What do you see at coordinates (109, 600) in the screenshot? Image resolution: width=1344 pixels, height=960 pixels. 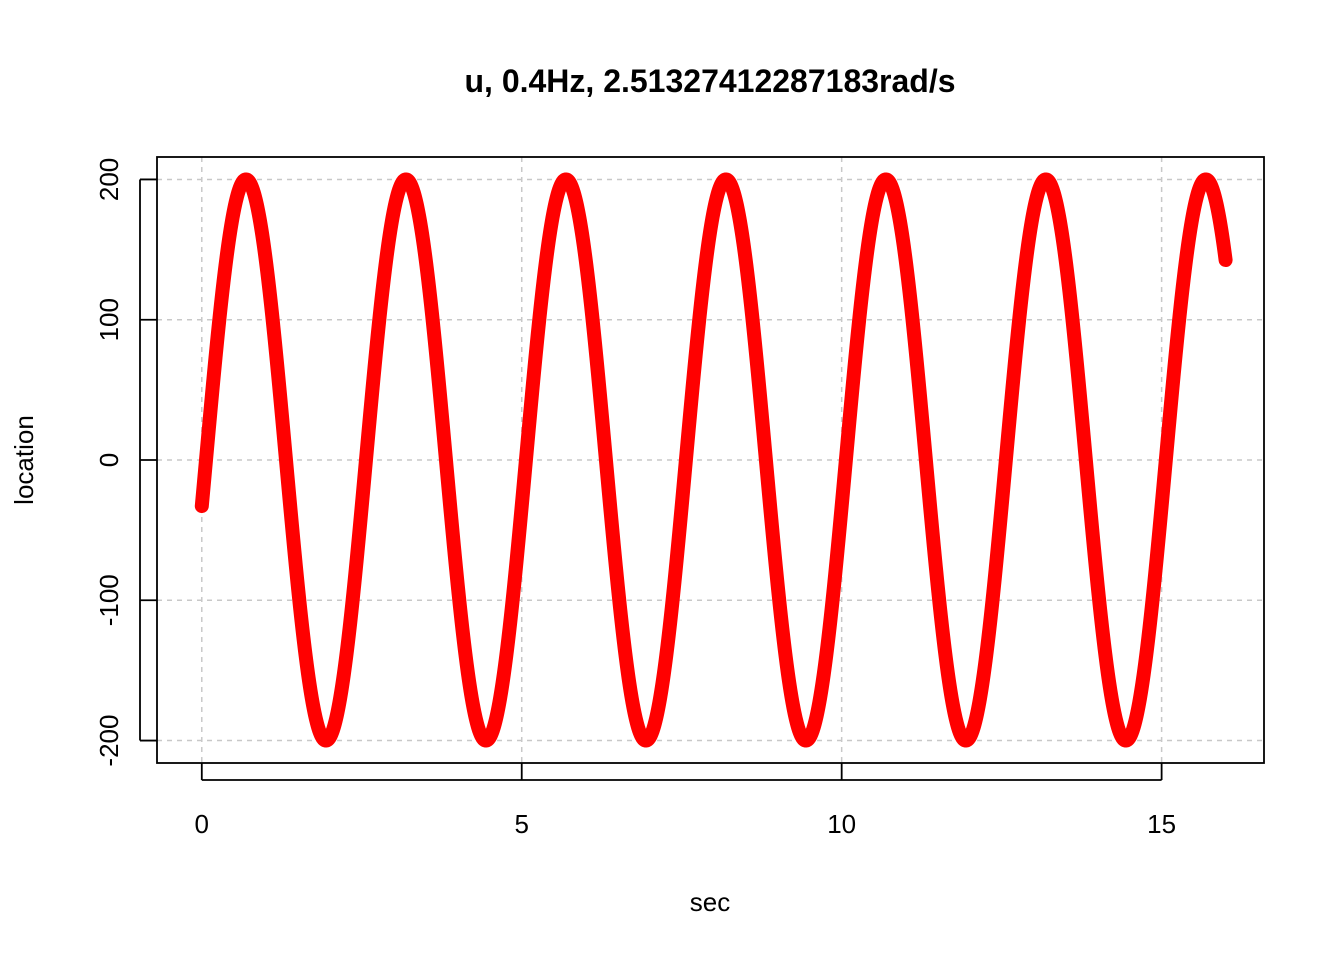 I see `y-tick-label: -100` at bounding box center [109, 600].